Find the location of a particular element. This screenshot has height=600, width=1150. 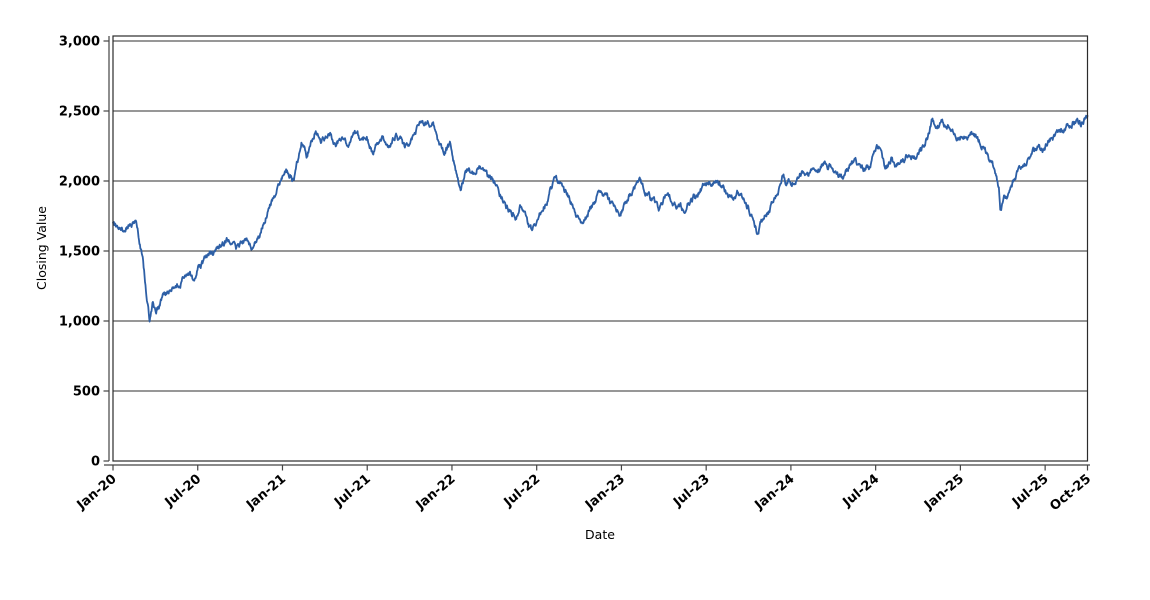

y-tick-label: 2,000 is located at coordinates (79, 182).